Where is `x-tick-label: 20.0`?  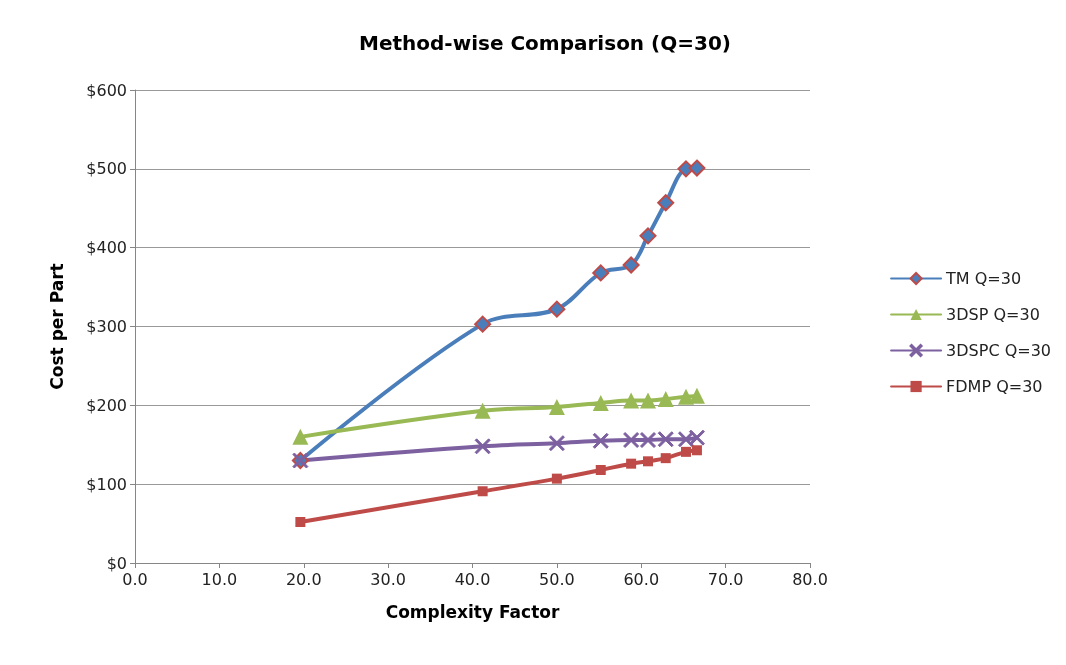
x-tick-label: 20.0 is located at coordinates (303, 579).